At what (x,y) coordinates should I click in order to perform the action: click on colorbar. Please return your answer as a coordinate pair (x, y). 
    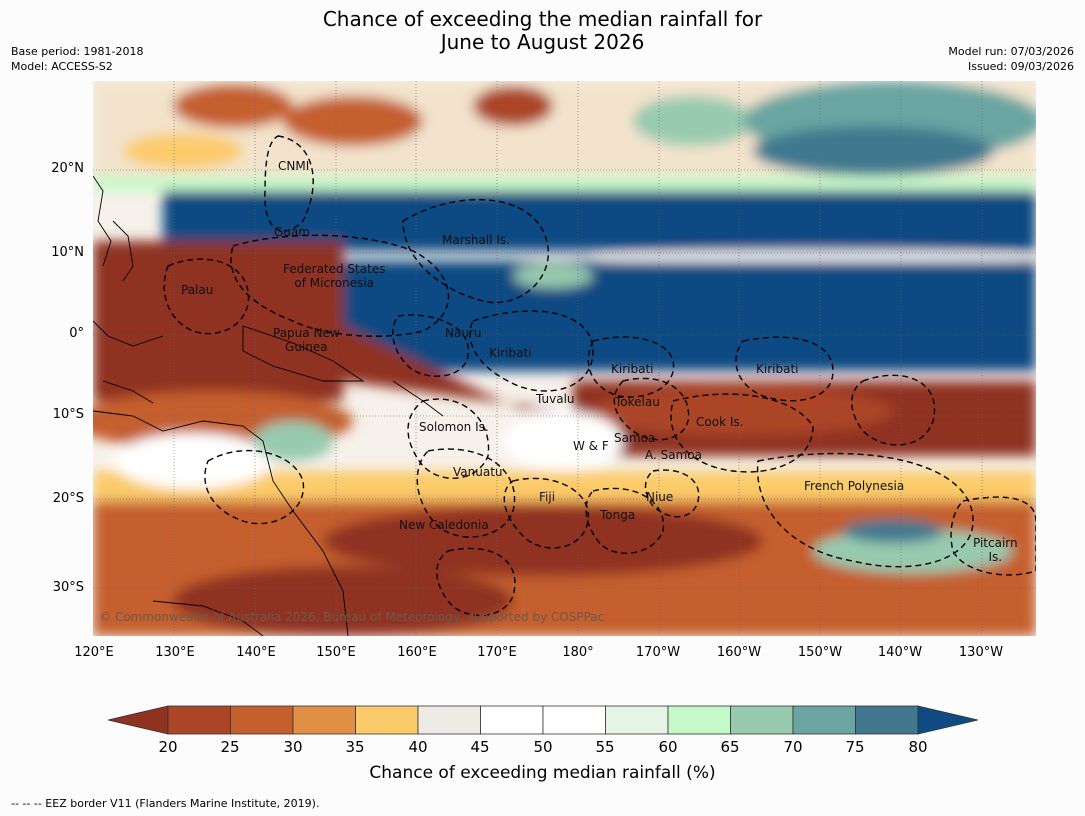
    Looking at the image, I should click on (543, 720).